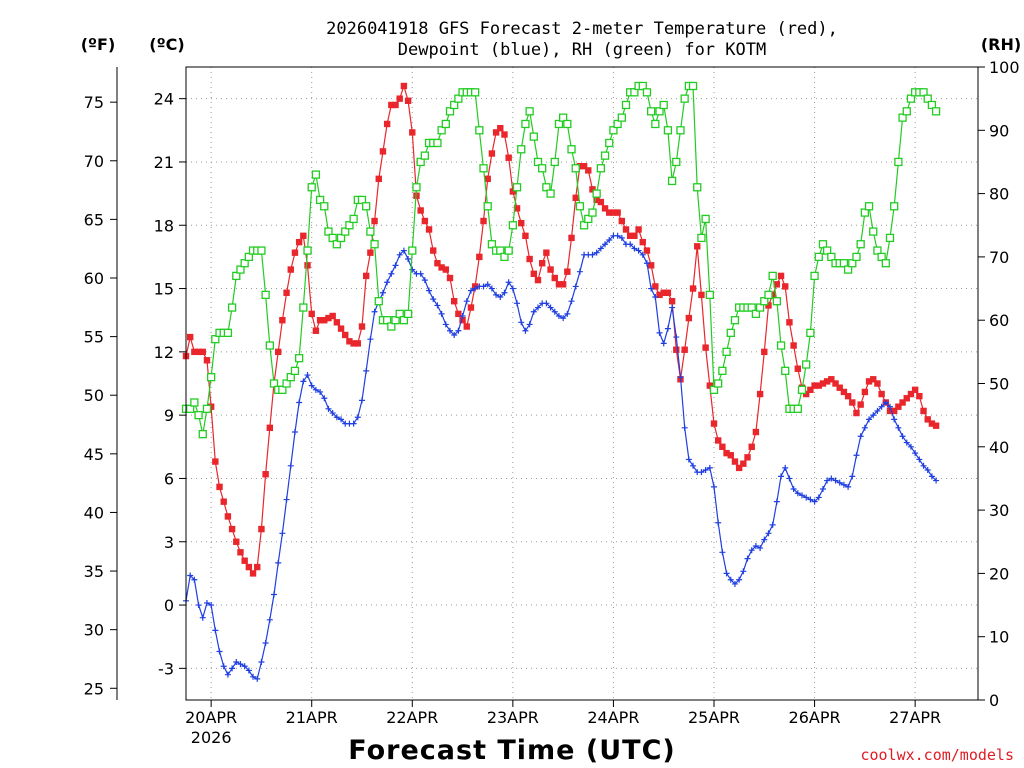 This screenshot has width=1024, height=768. Describe the element at coordinates (94, 688) in the screenshot. I see `fahrenheit-tick-label: 25` at that location.